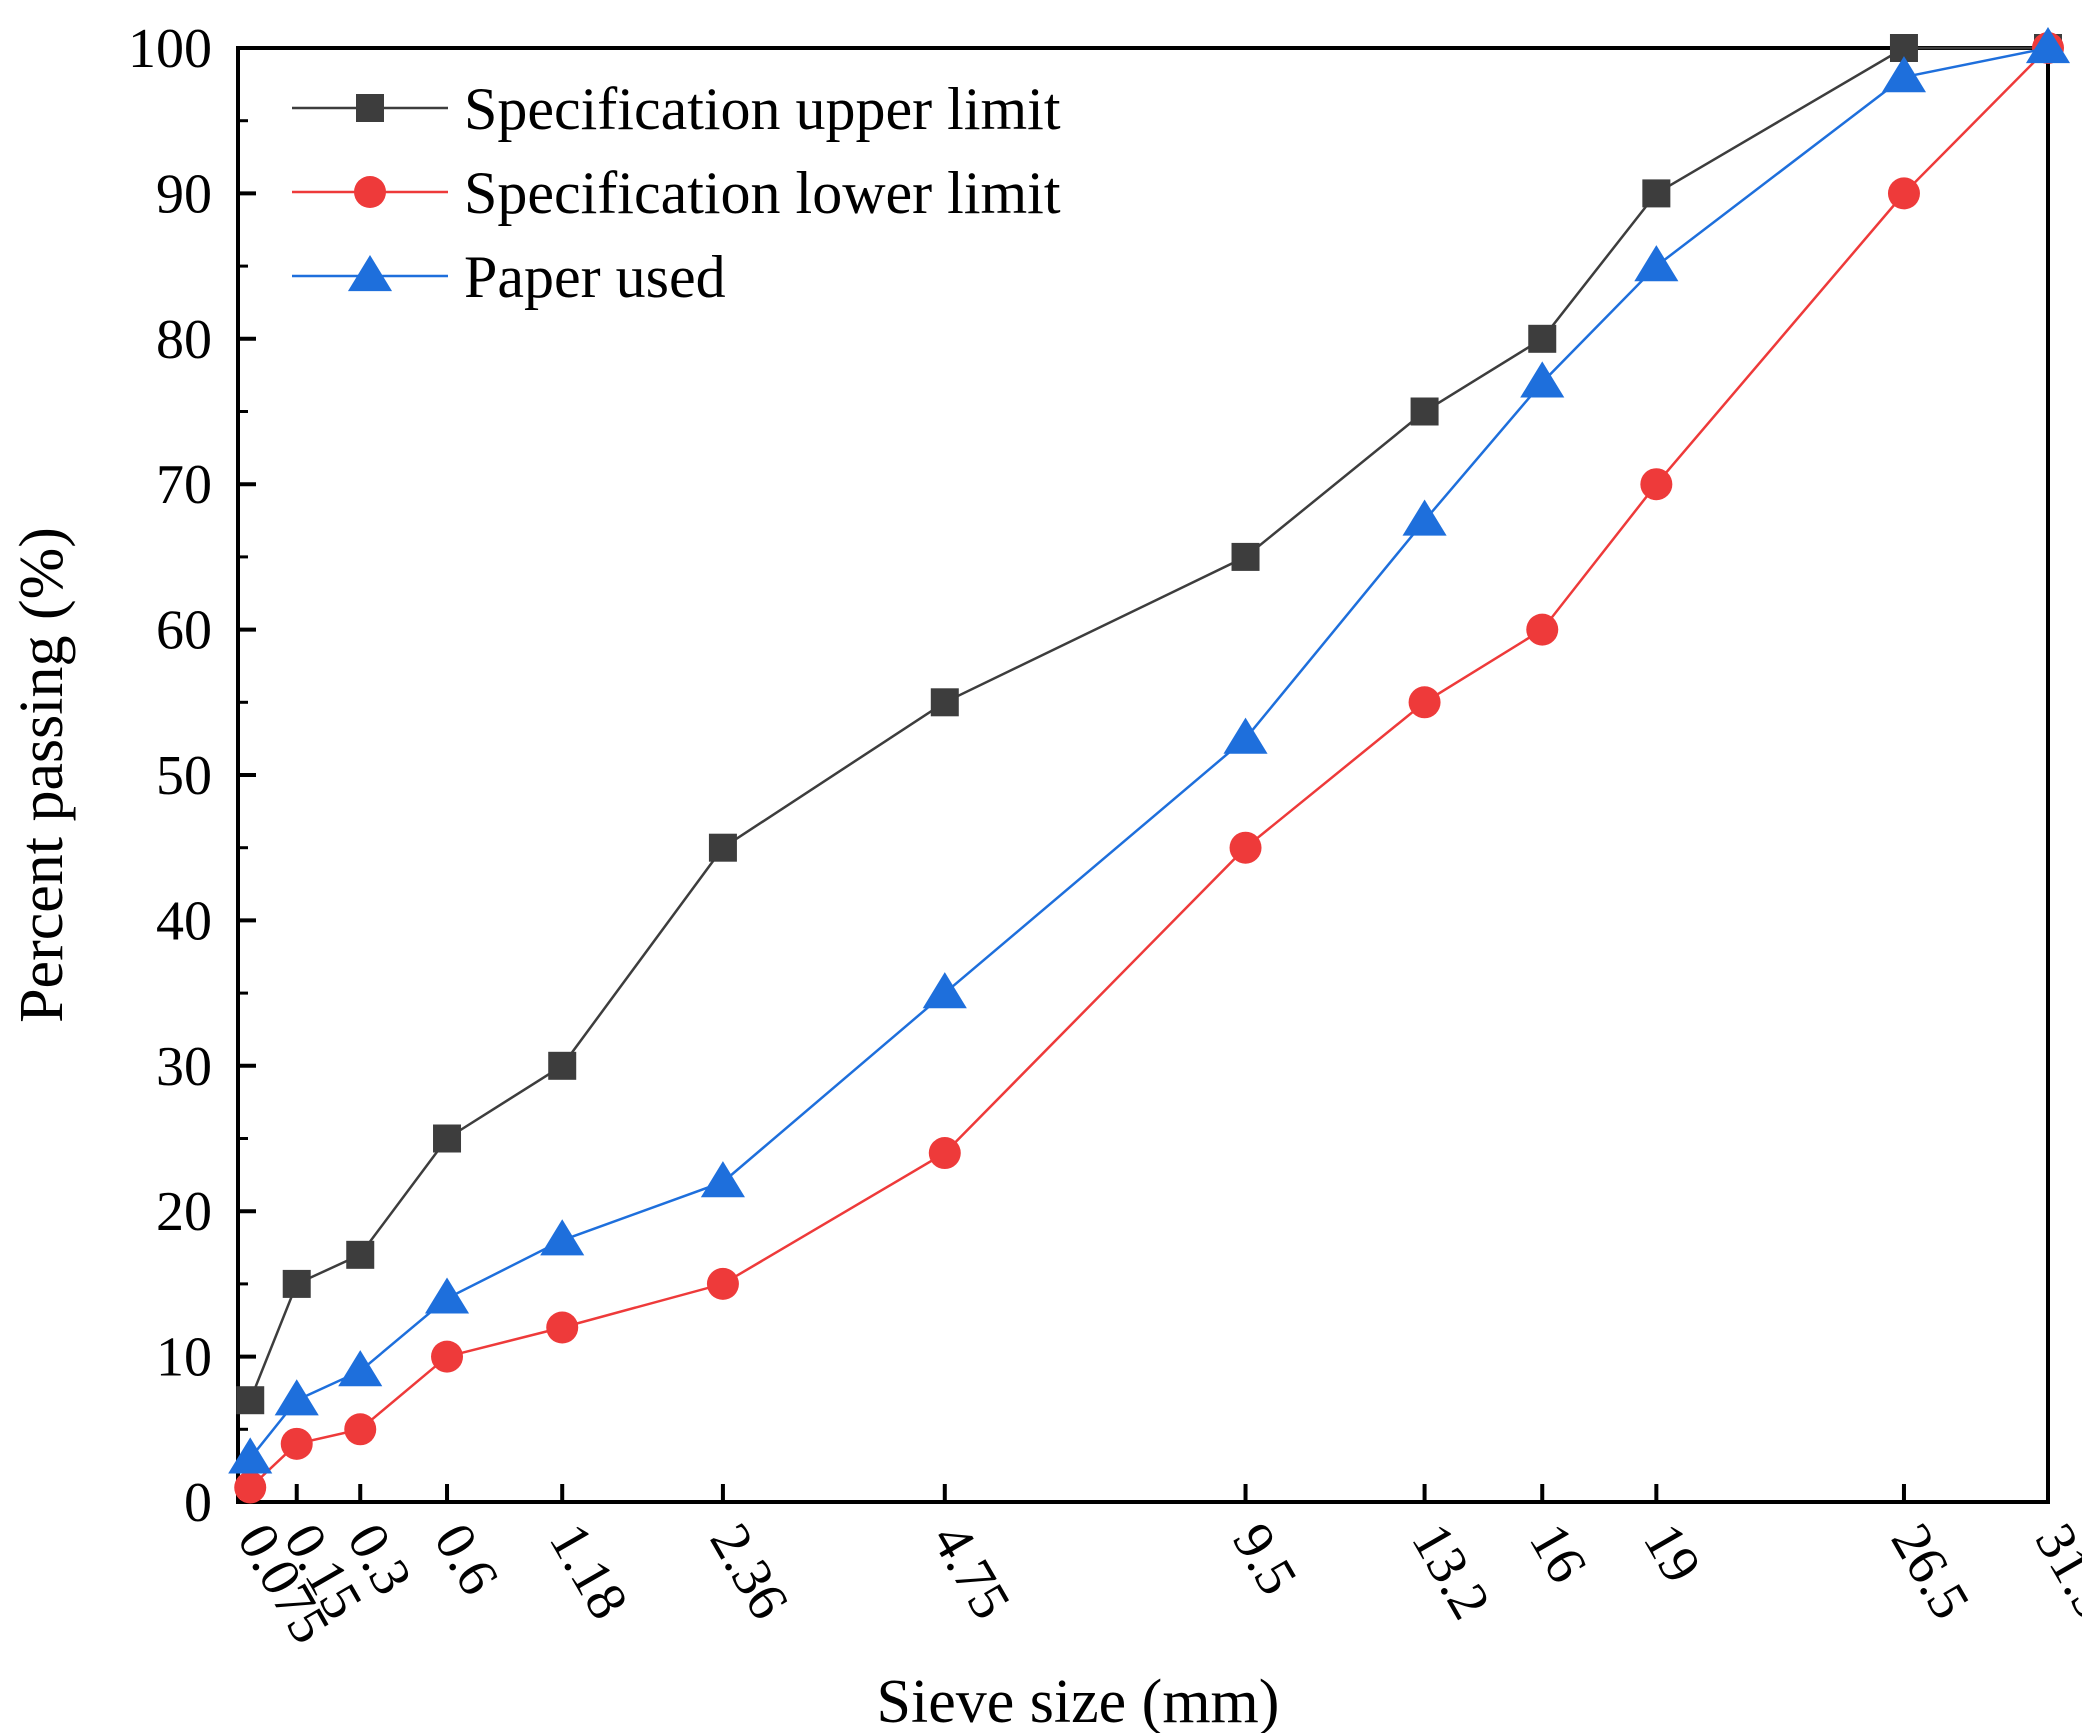 Image resolution: width=2082 pixels, height=1733 pixels. What do you see at coordinates (198, 1503) in the screenshot?
I see `y-tick-label: 0` at bounding box center [198, 1503].